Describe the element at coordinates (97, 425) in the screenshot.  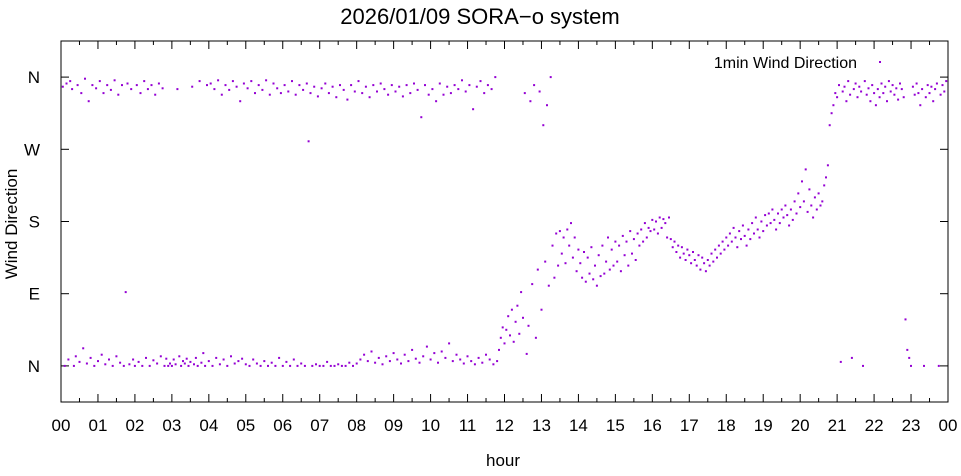
I see `x-tick-label: 01` at that location.